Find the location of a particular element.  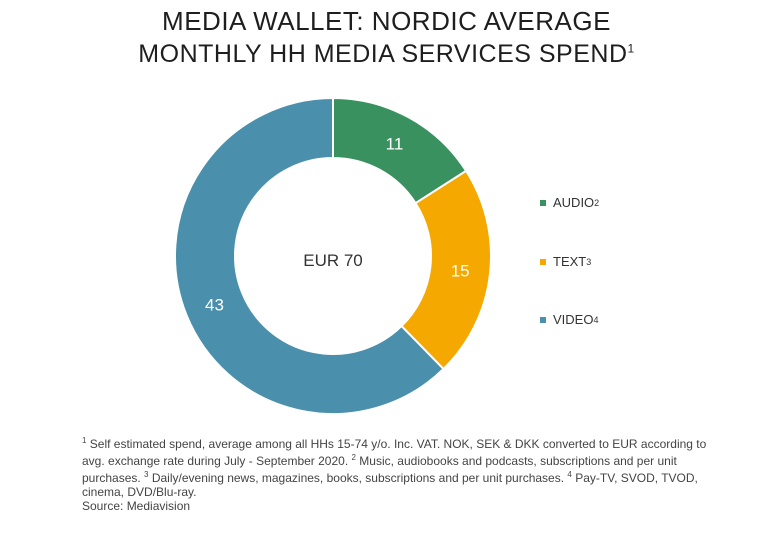

legend-swatch-audio is located at coordinates (543, 202).